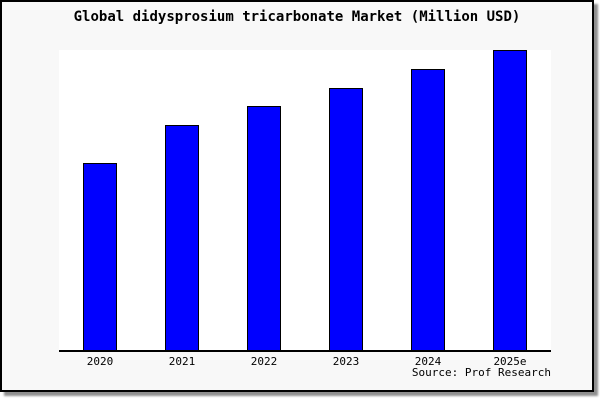  I want to click on bar-slot-2024, so click(428, 200).